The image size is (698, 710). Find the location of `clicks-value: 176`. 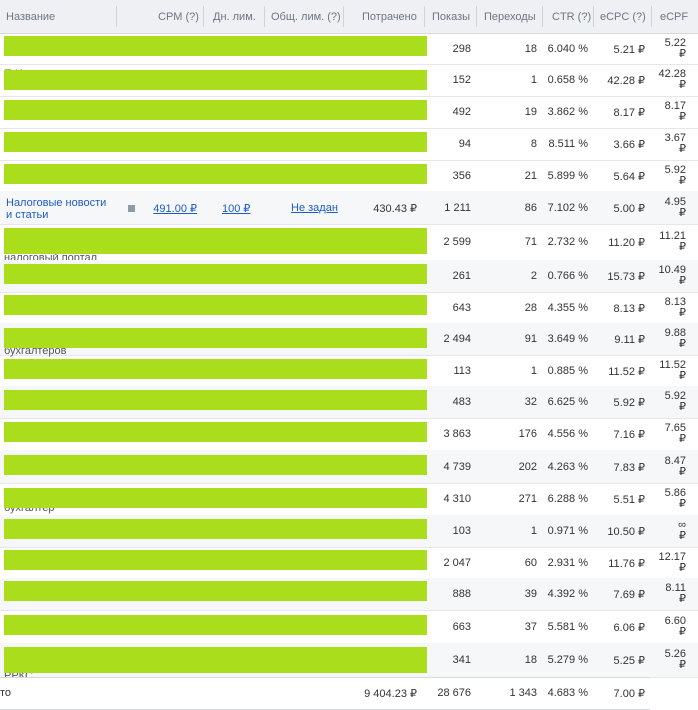

clicks-value: 176 is located at coordinates (527, 434).